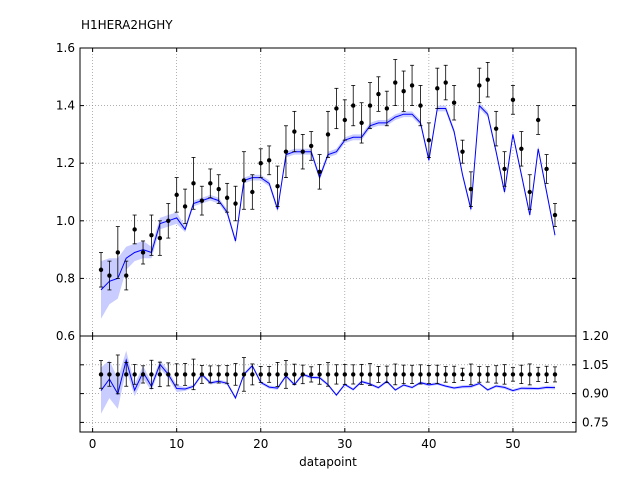  I want to click on x-axis-label: datapoint, so click(328, 462).